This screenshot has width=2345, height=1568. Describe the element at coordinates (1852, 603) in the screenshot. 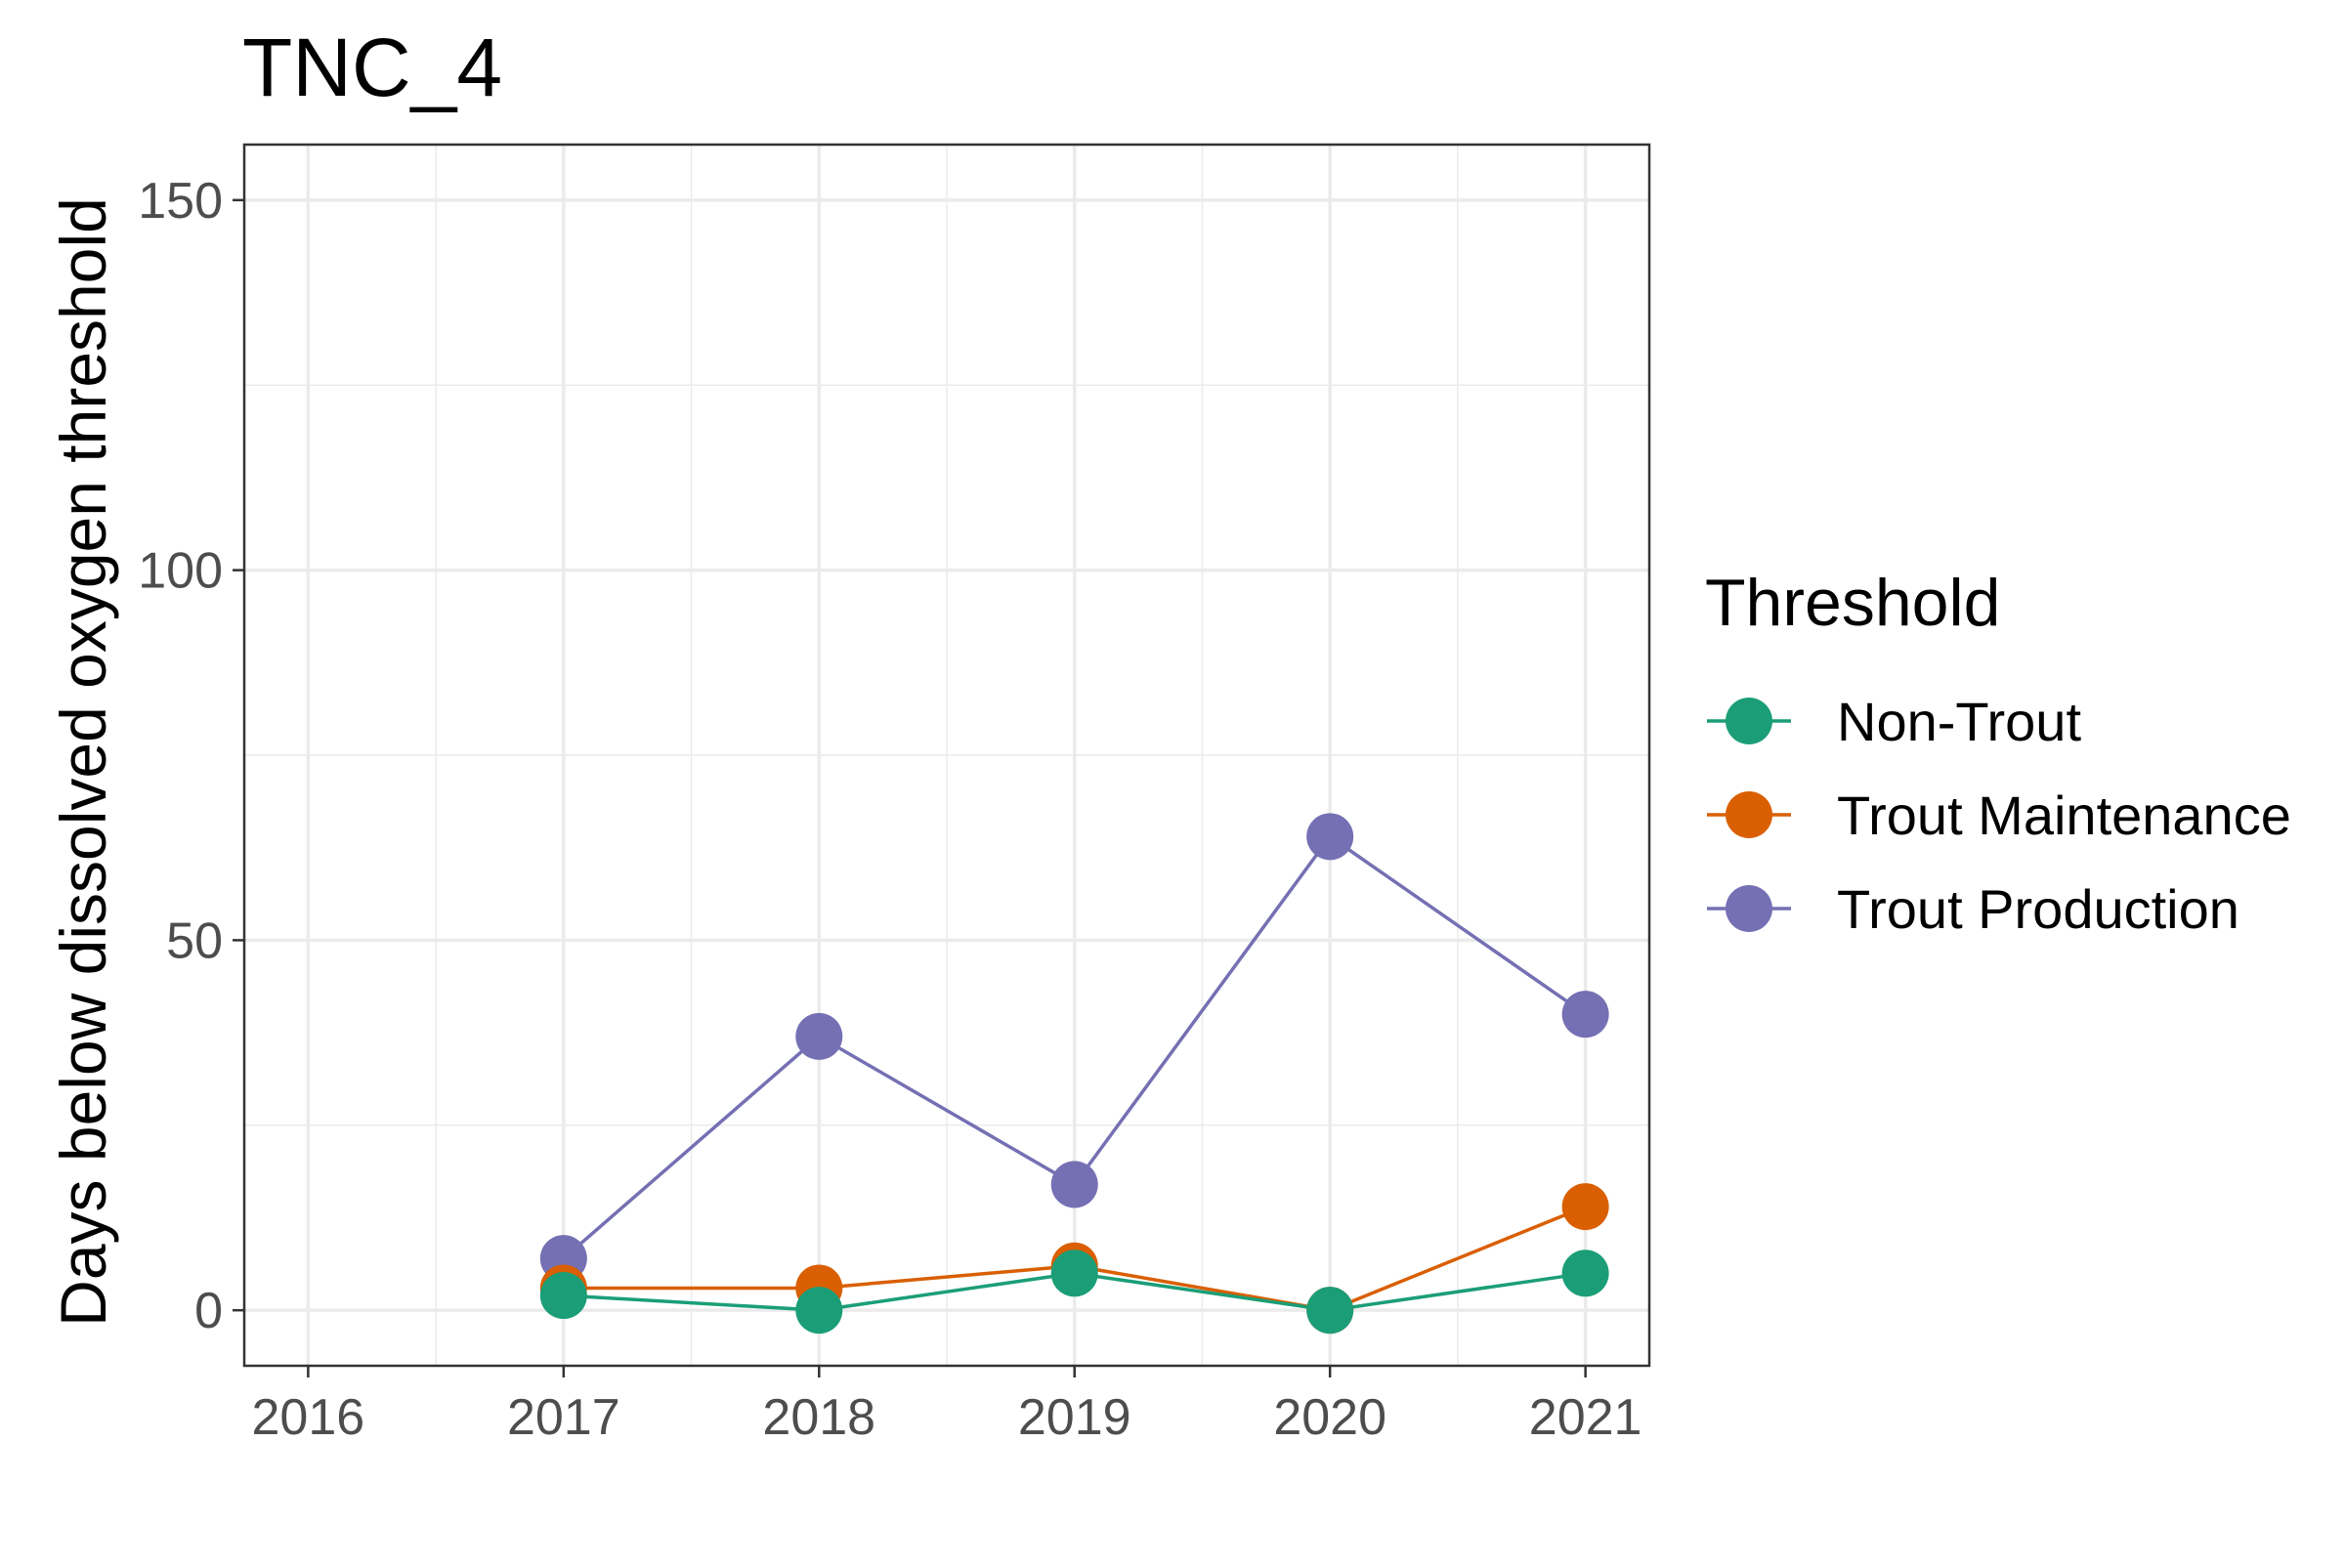

I see `legend-title: Threshold` at that location.